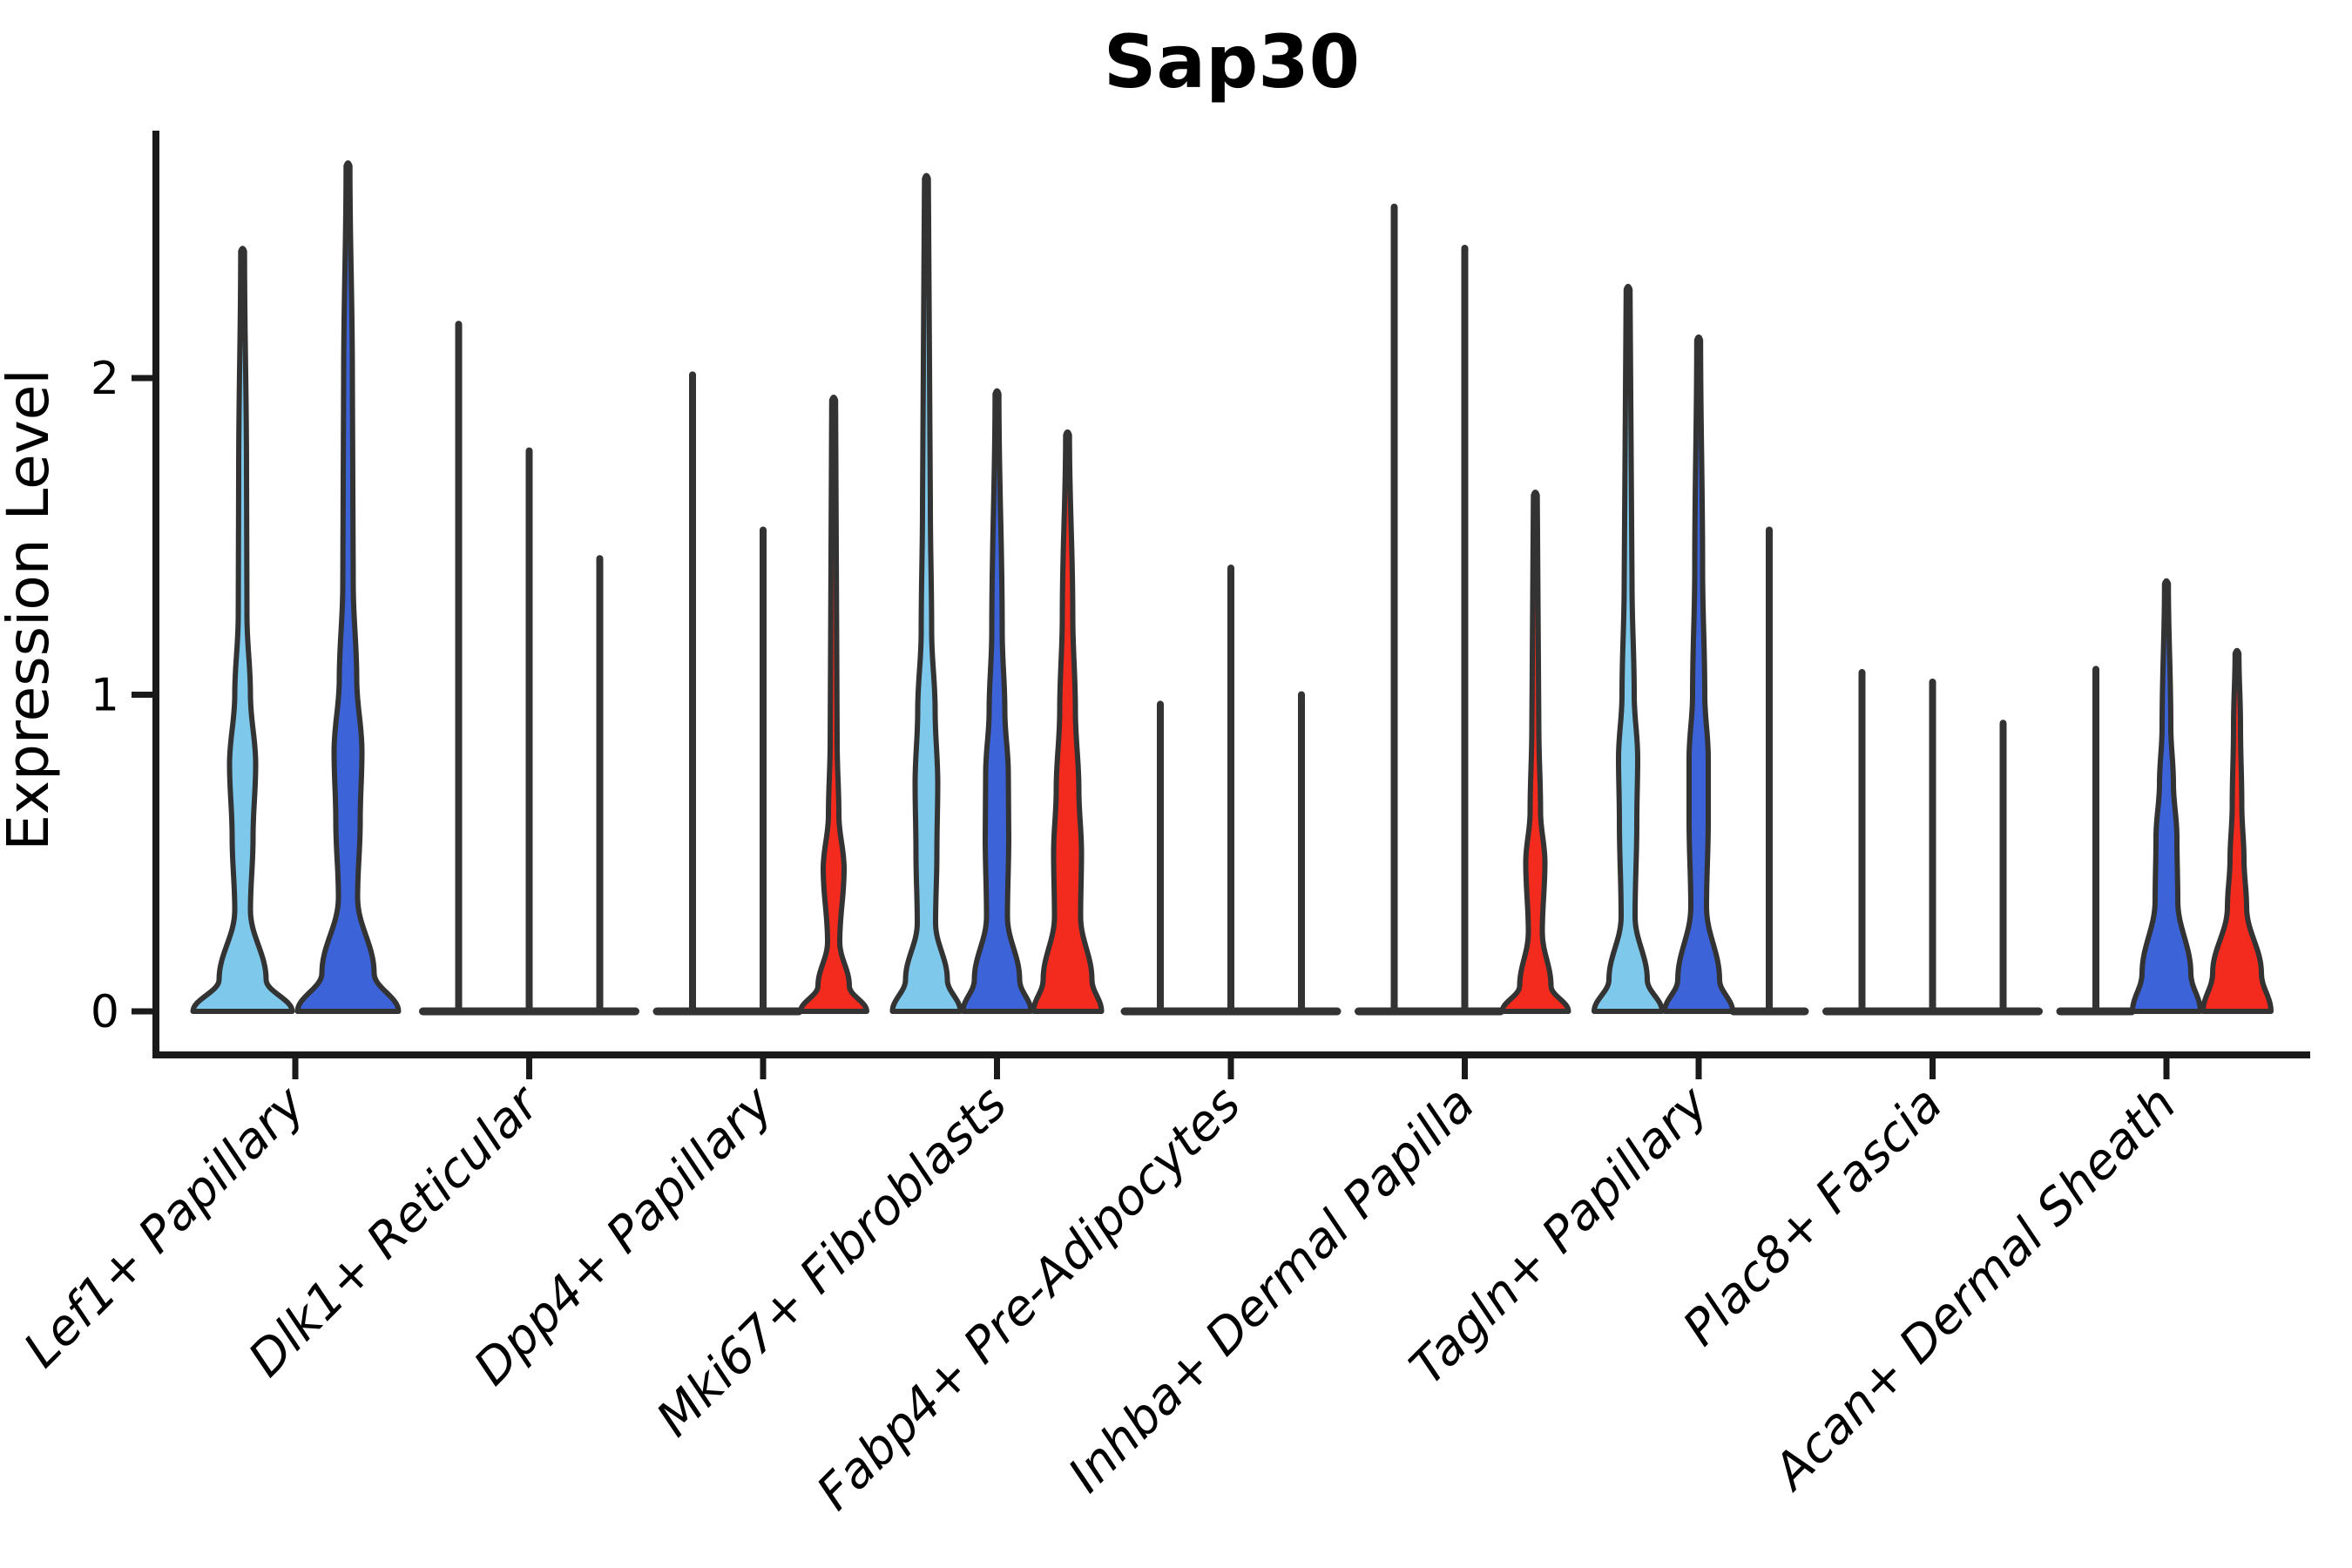 This screenshot has width=2352, height=1568. I want to click on x-tick-label: Inhba+ Dermal Papilla, so click(1271, 1290).